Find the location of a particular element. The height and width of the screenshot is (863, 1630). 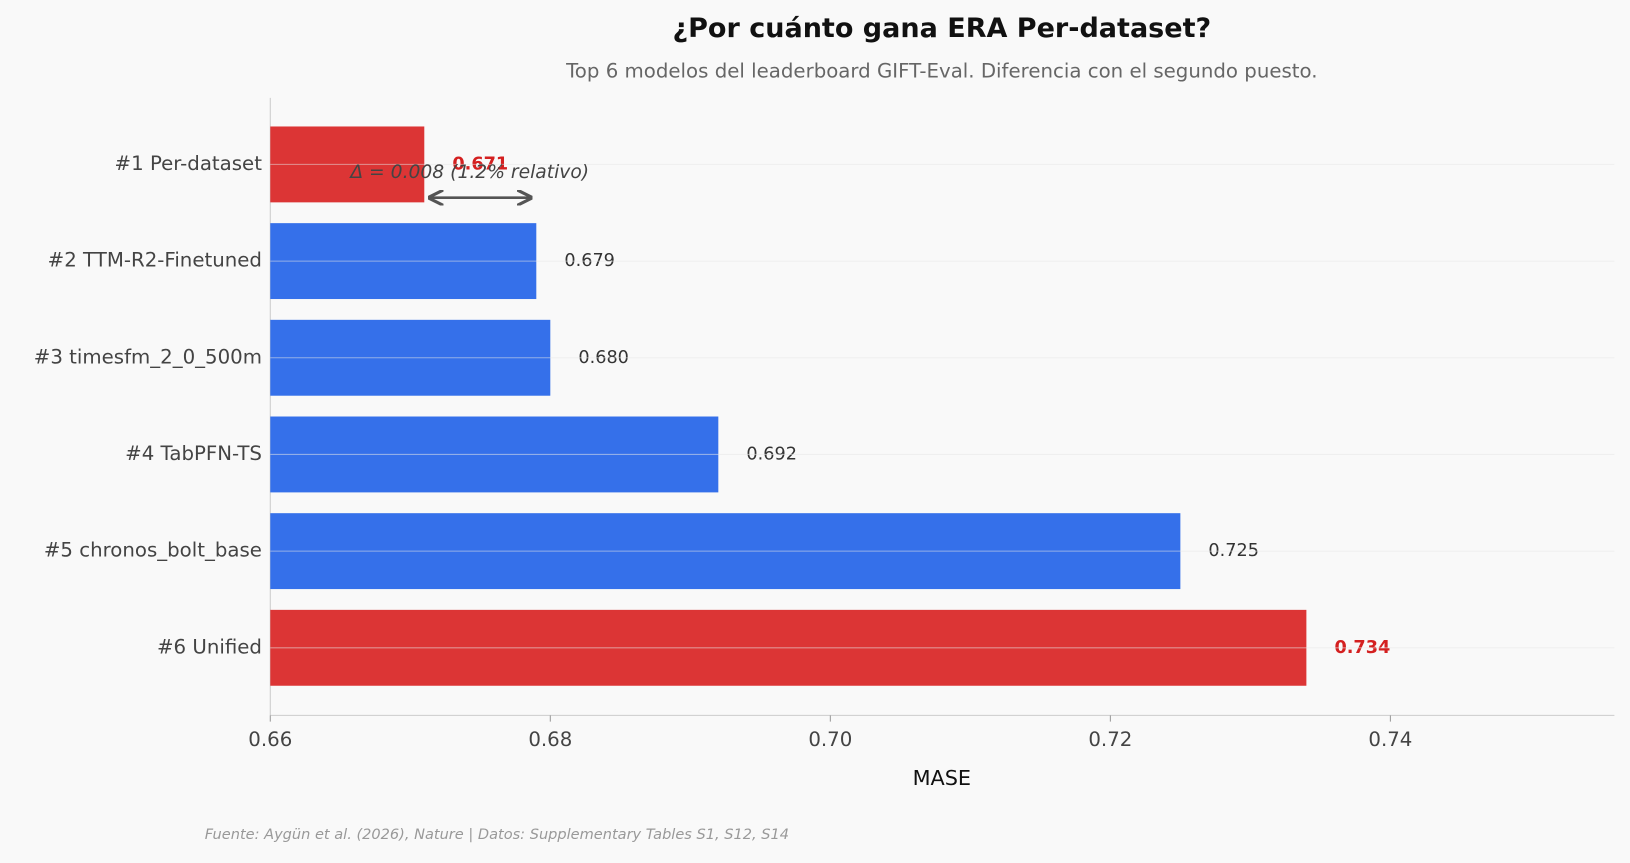

y-tick-label: #5 chronos_bolt_base is located at coordinates (153, 550).